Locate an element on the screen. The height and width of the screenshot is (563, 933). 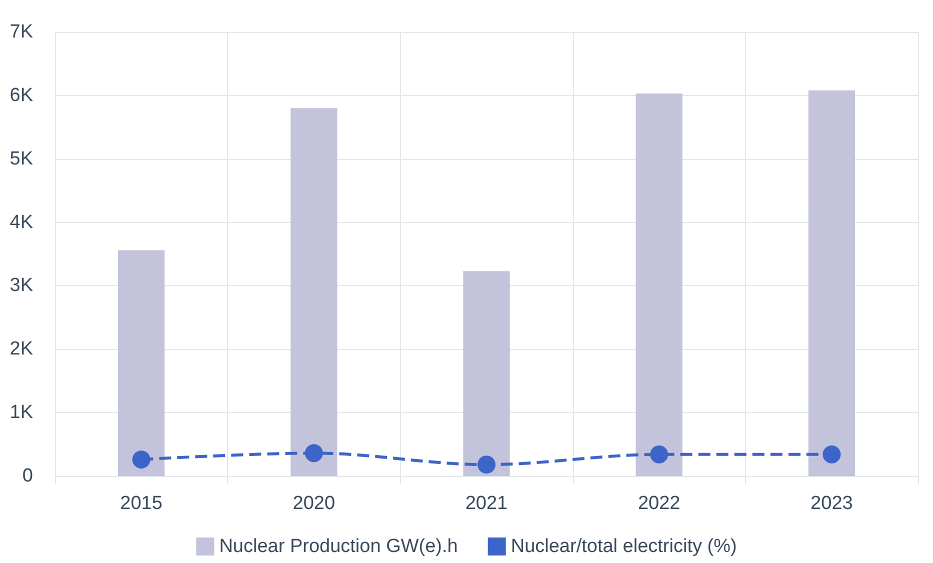
y-tick-label: 6K is located at coordinates (22, 95).